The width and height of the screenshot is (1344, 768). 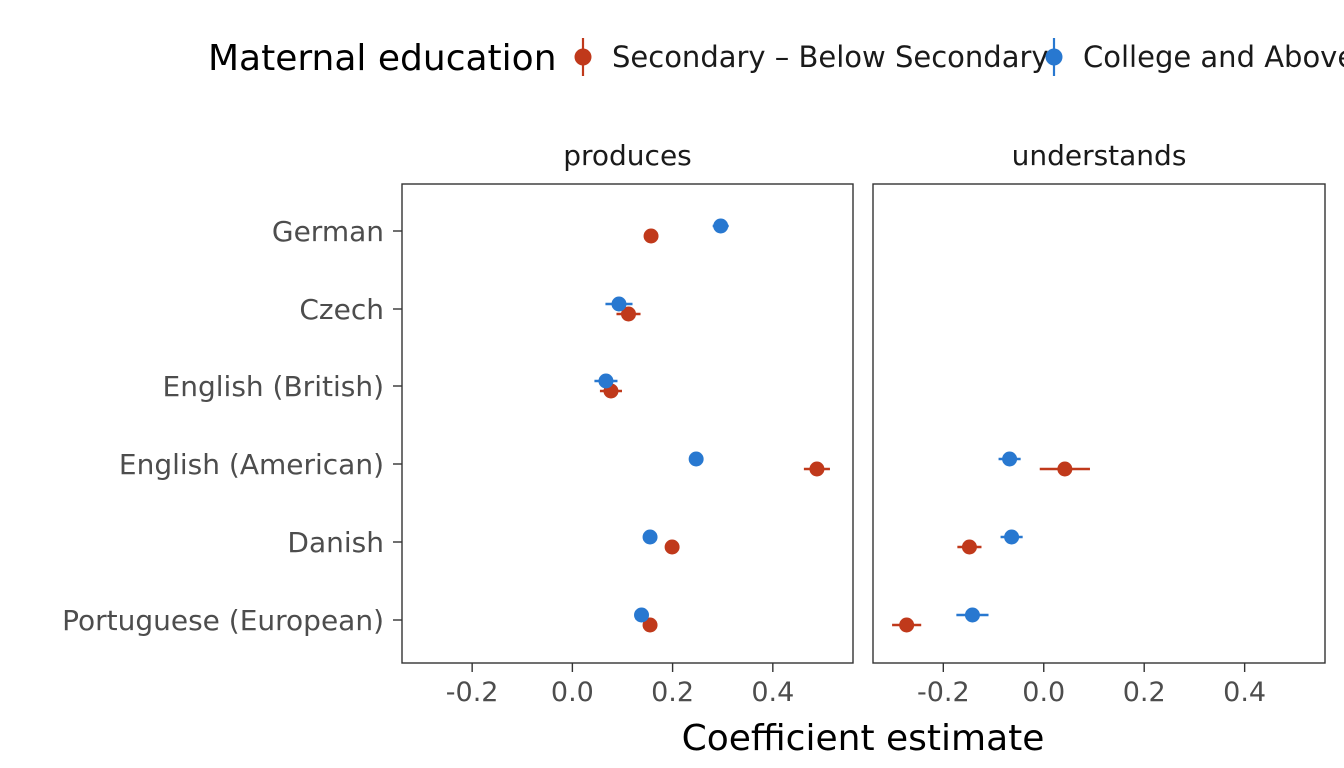 What do you see at coordinates (341, 309) in the screenshot?
I see `y-tick-label: Czech` at bounding box center [341, 309].